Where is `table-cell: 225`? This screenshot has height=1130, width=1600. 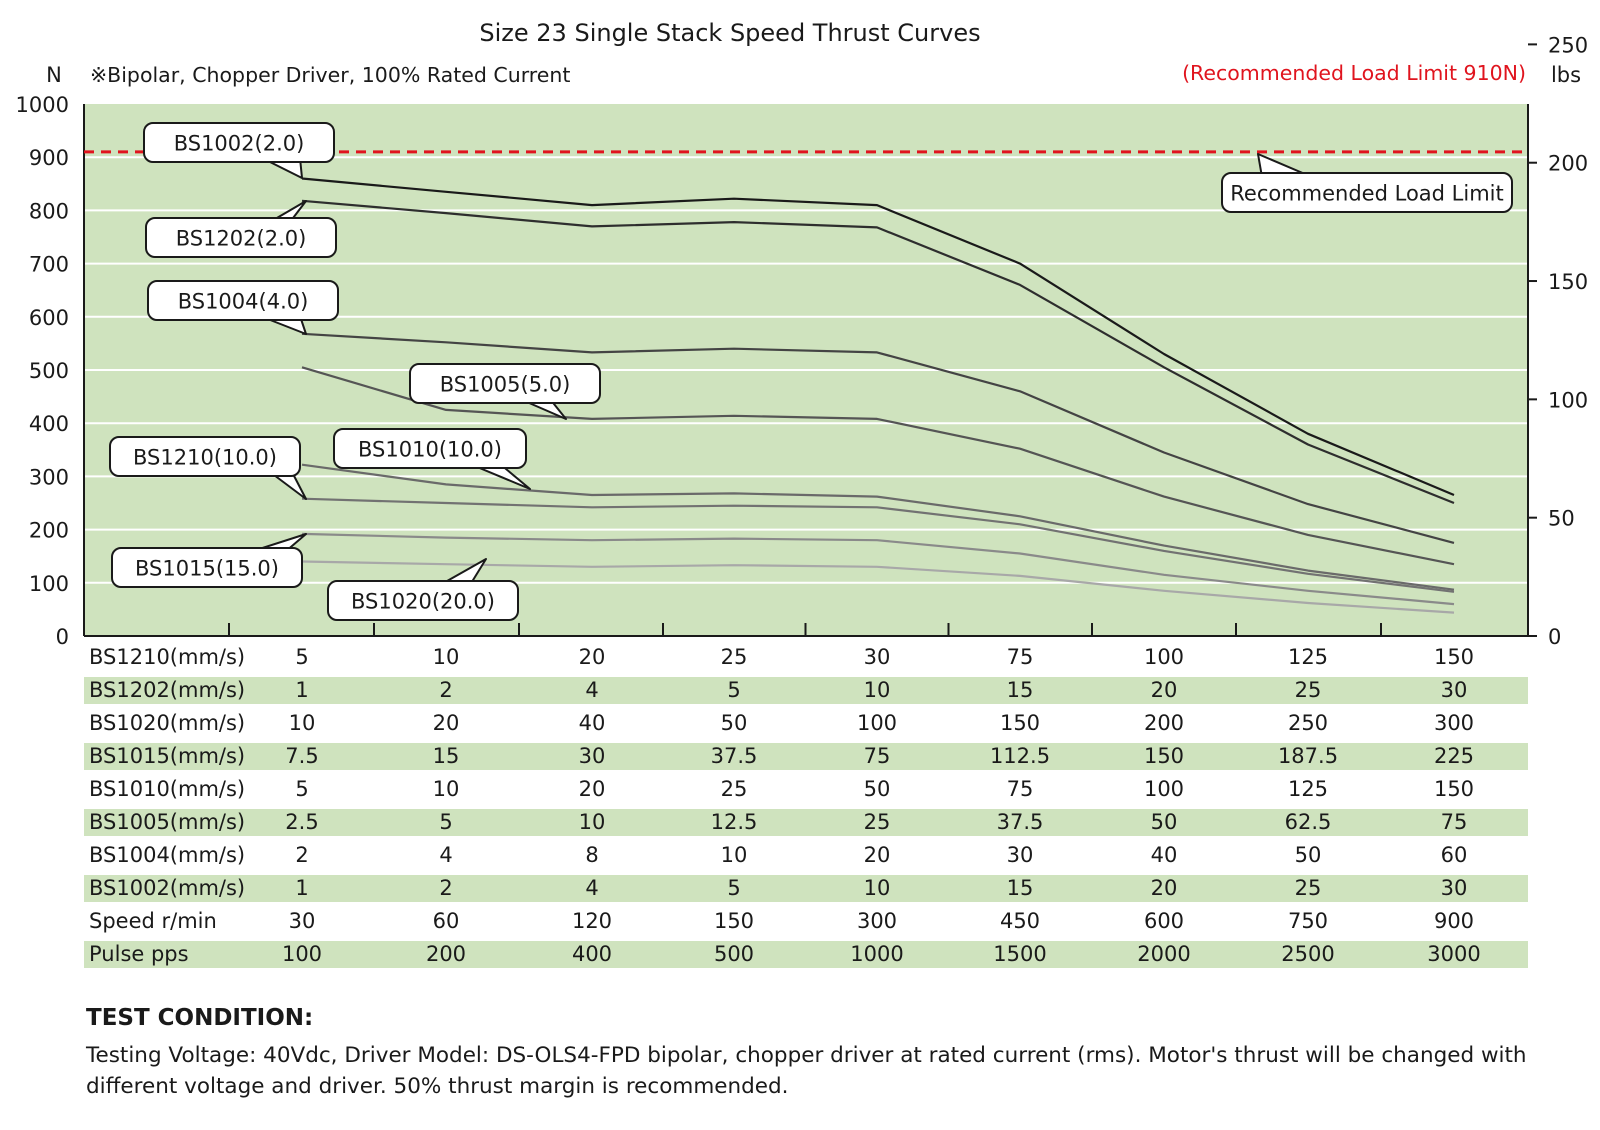
table-cell: 225 is located at coordinates (1454, 756).